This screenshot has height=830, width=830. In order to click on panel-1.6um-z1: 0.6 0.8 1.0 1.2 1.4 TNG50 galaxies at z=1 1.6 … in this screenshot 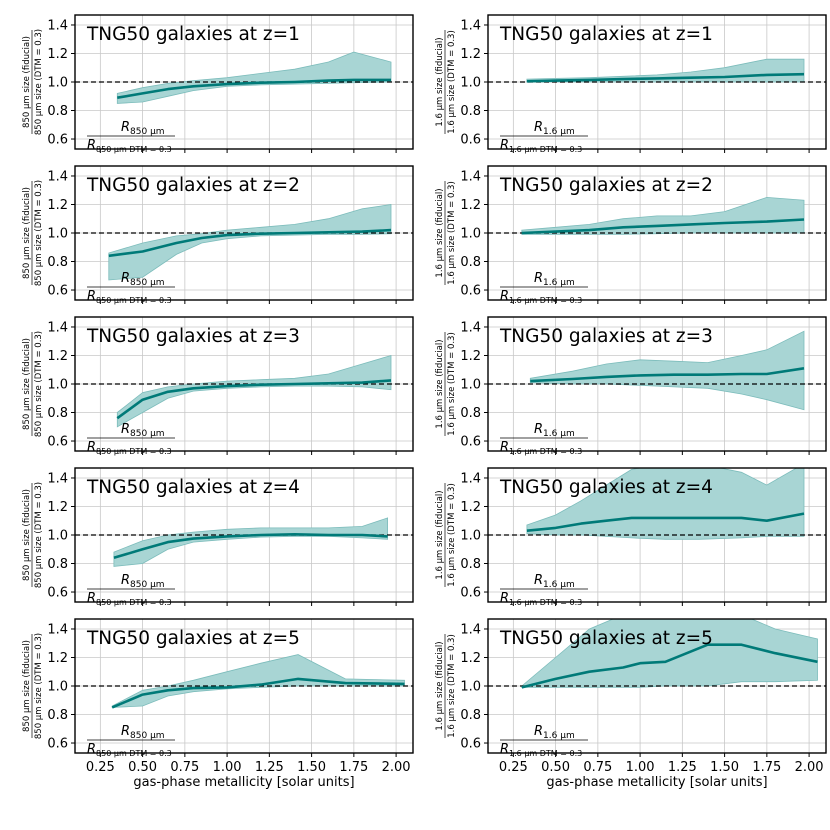, I will do `click(631, 84)`.